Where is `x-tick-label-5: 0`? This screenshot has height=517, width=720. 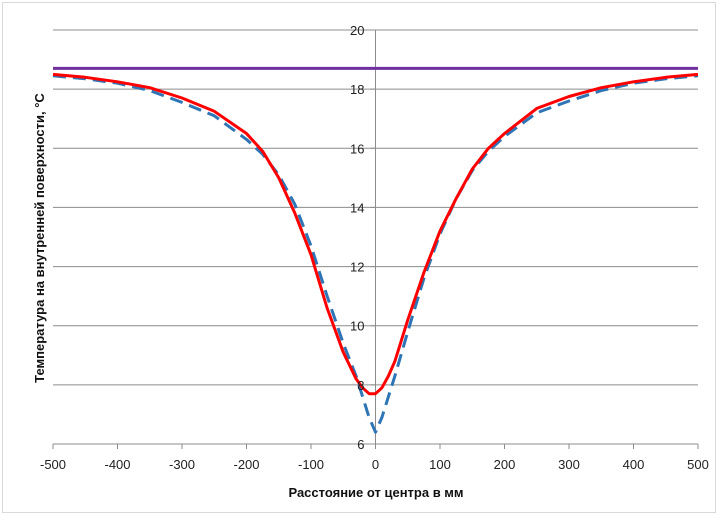
x-tick-label-5: 0 is located at coordinates (375, 464).